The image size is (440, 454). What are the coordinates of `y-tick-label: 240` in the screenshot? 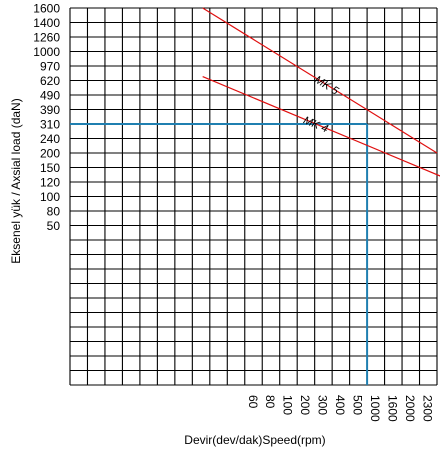 It's located at (50, 139).